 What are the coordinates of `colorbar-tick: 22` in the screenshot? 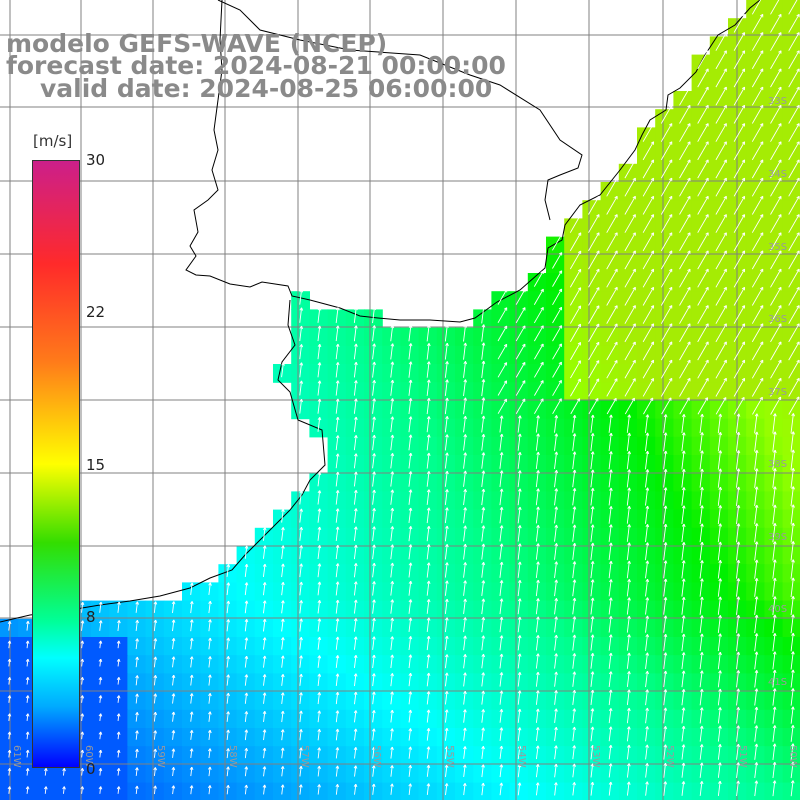 It's located at (96, 312).